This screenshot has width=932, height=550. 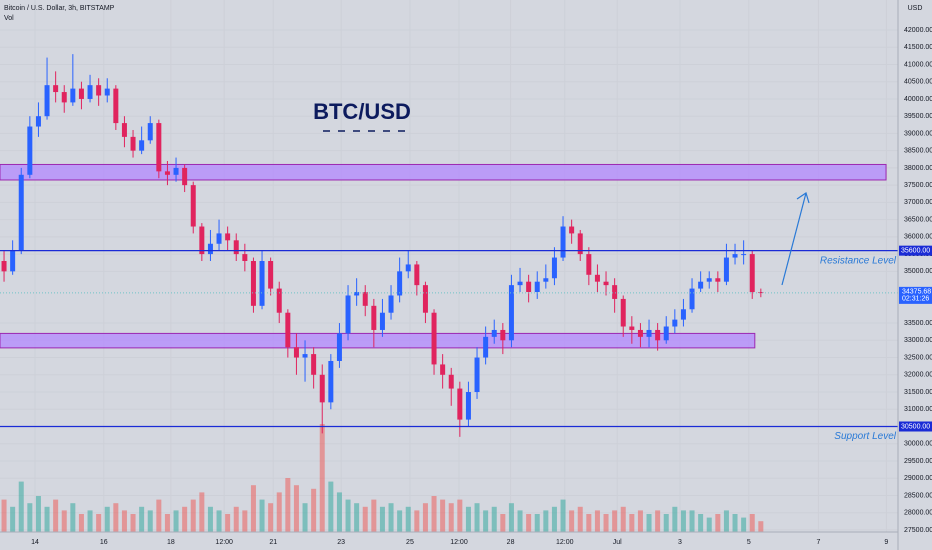 I want to click on countdown: 02:31:26, so click(x=915, y=299).